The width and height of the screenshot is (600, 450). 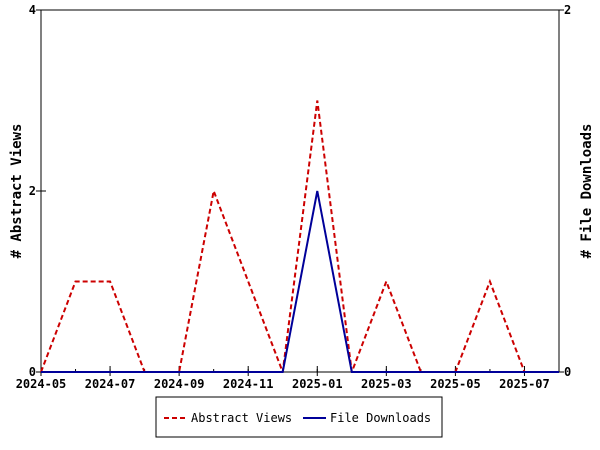 I want to click on legend-box, so click(x=299, y=417).